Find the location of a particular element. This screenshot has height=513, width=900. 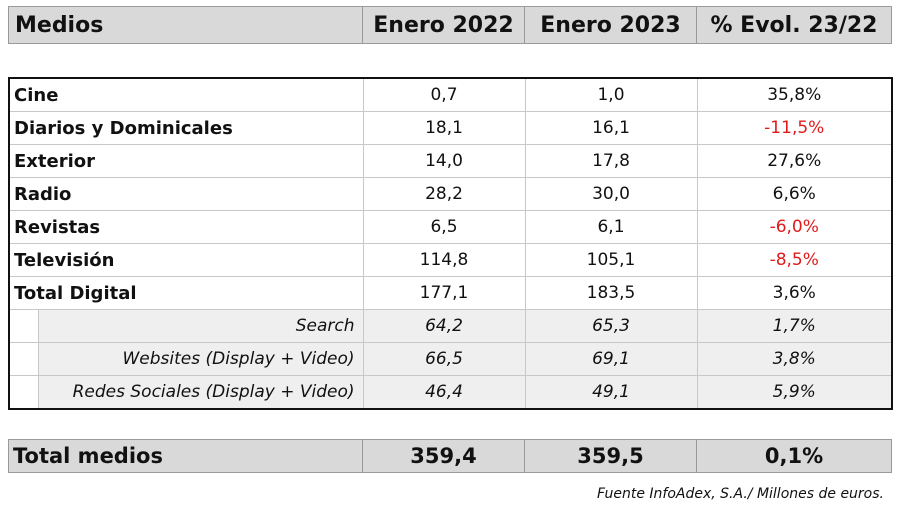

header-evolucion: % Evol. 23/22 is located at coordinates (794, 25).